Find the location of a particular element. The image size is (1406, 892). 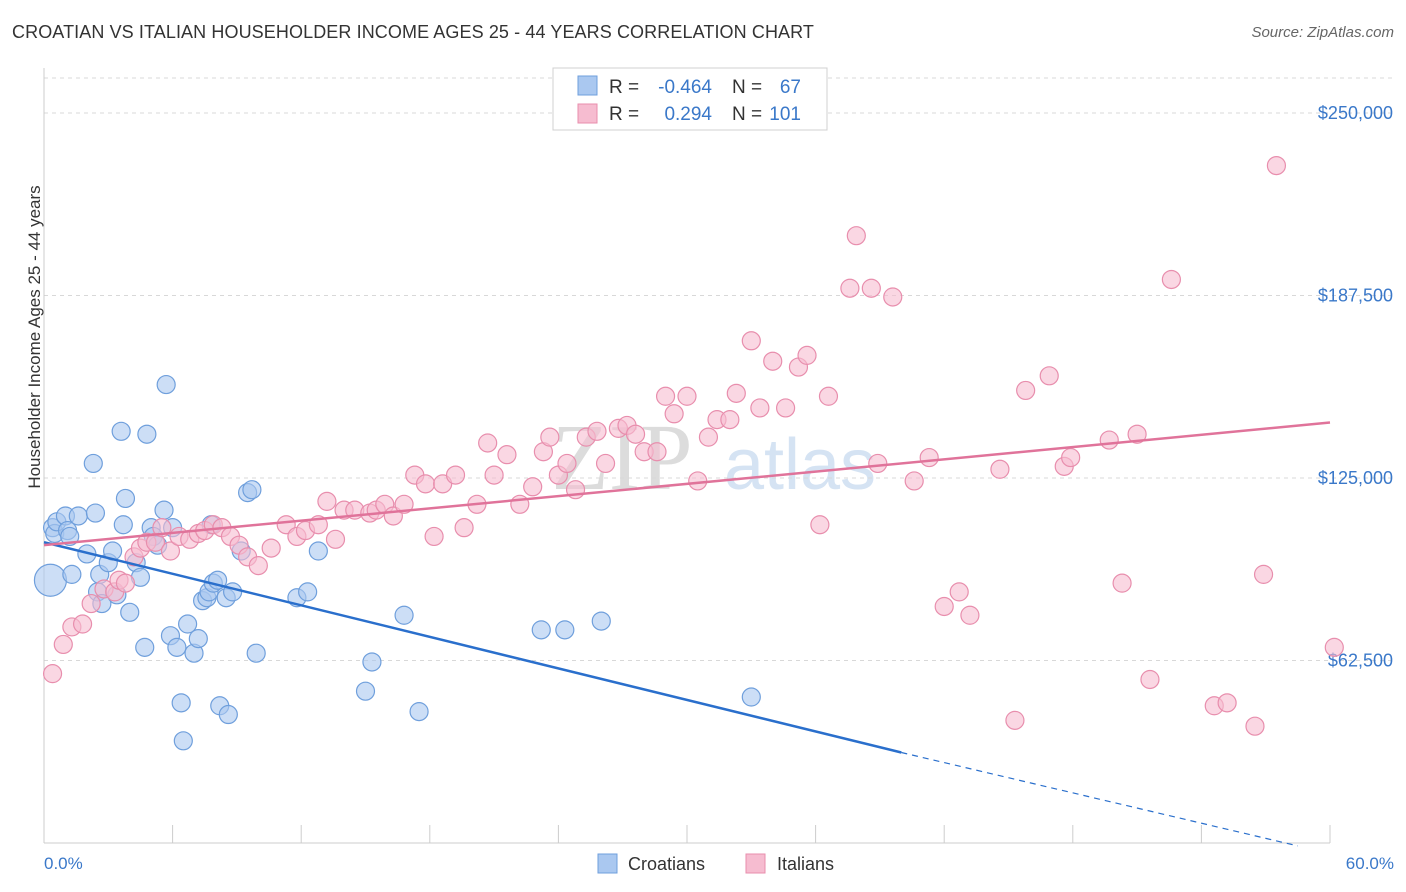

legend-r-value-italians: 0.294 is located at coordinates (688, 114).